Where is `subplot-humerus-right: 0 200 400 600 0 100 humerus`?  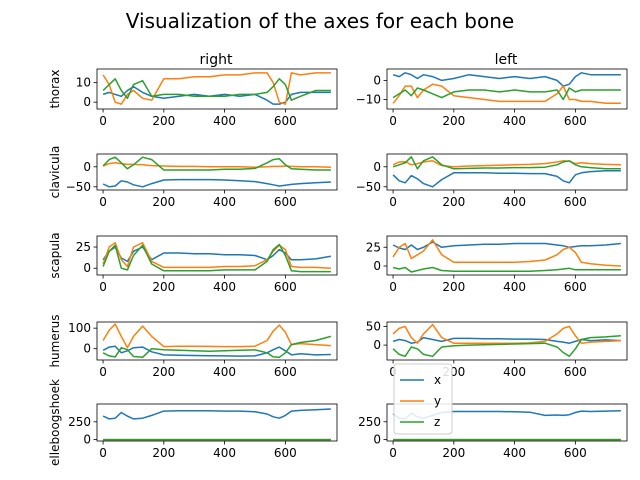
subplot-humerus-right: 0 200 400 600 0 100 humerus is located at coordinates (193, 346).